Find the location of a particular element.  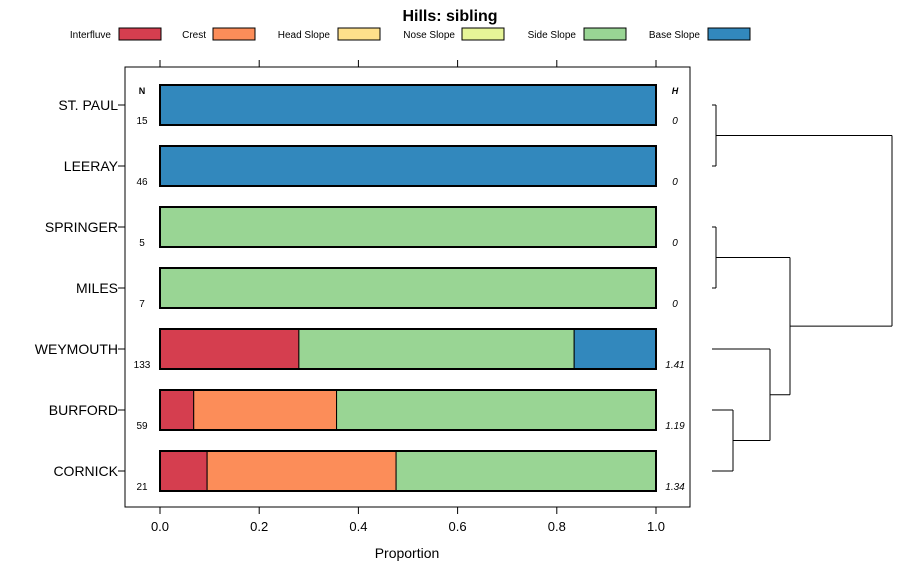

category-label: CORNICK is located at coordinates (85, 471).